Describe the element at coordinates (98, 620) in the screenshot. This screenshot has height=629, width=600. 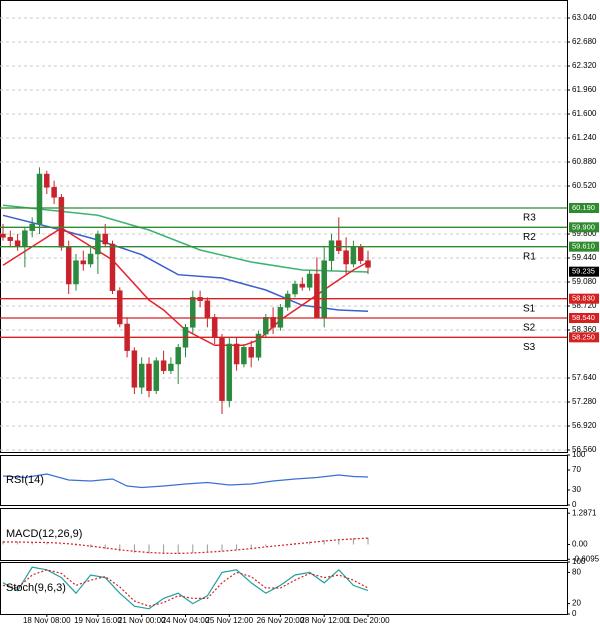
I see `x-tick-label: 19 Nov 16:00` at that location.